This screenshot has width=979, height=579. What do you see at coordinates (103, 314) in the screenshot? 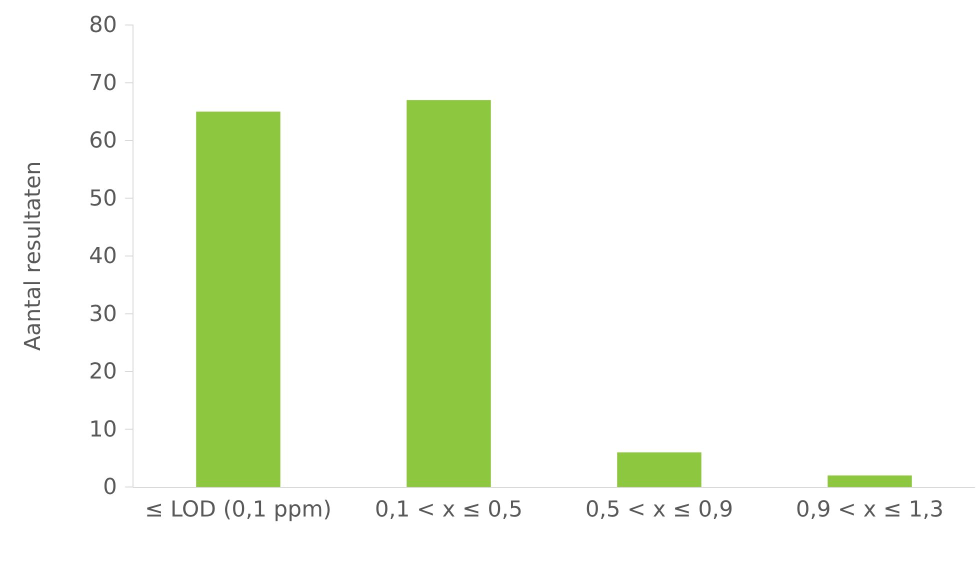
I see `y-tick-label: 30` at bounding box center [103, 314].